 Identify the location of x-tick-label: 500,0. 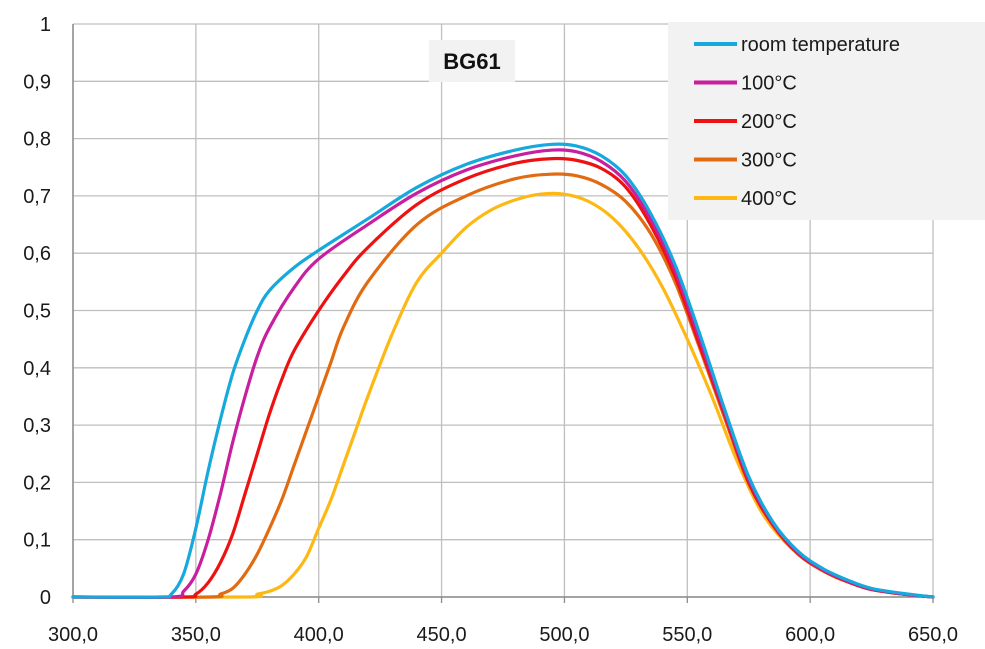
(564, 635).